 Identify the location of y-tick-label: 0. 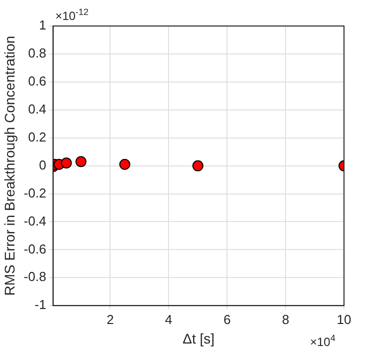
(42, 164).